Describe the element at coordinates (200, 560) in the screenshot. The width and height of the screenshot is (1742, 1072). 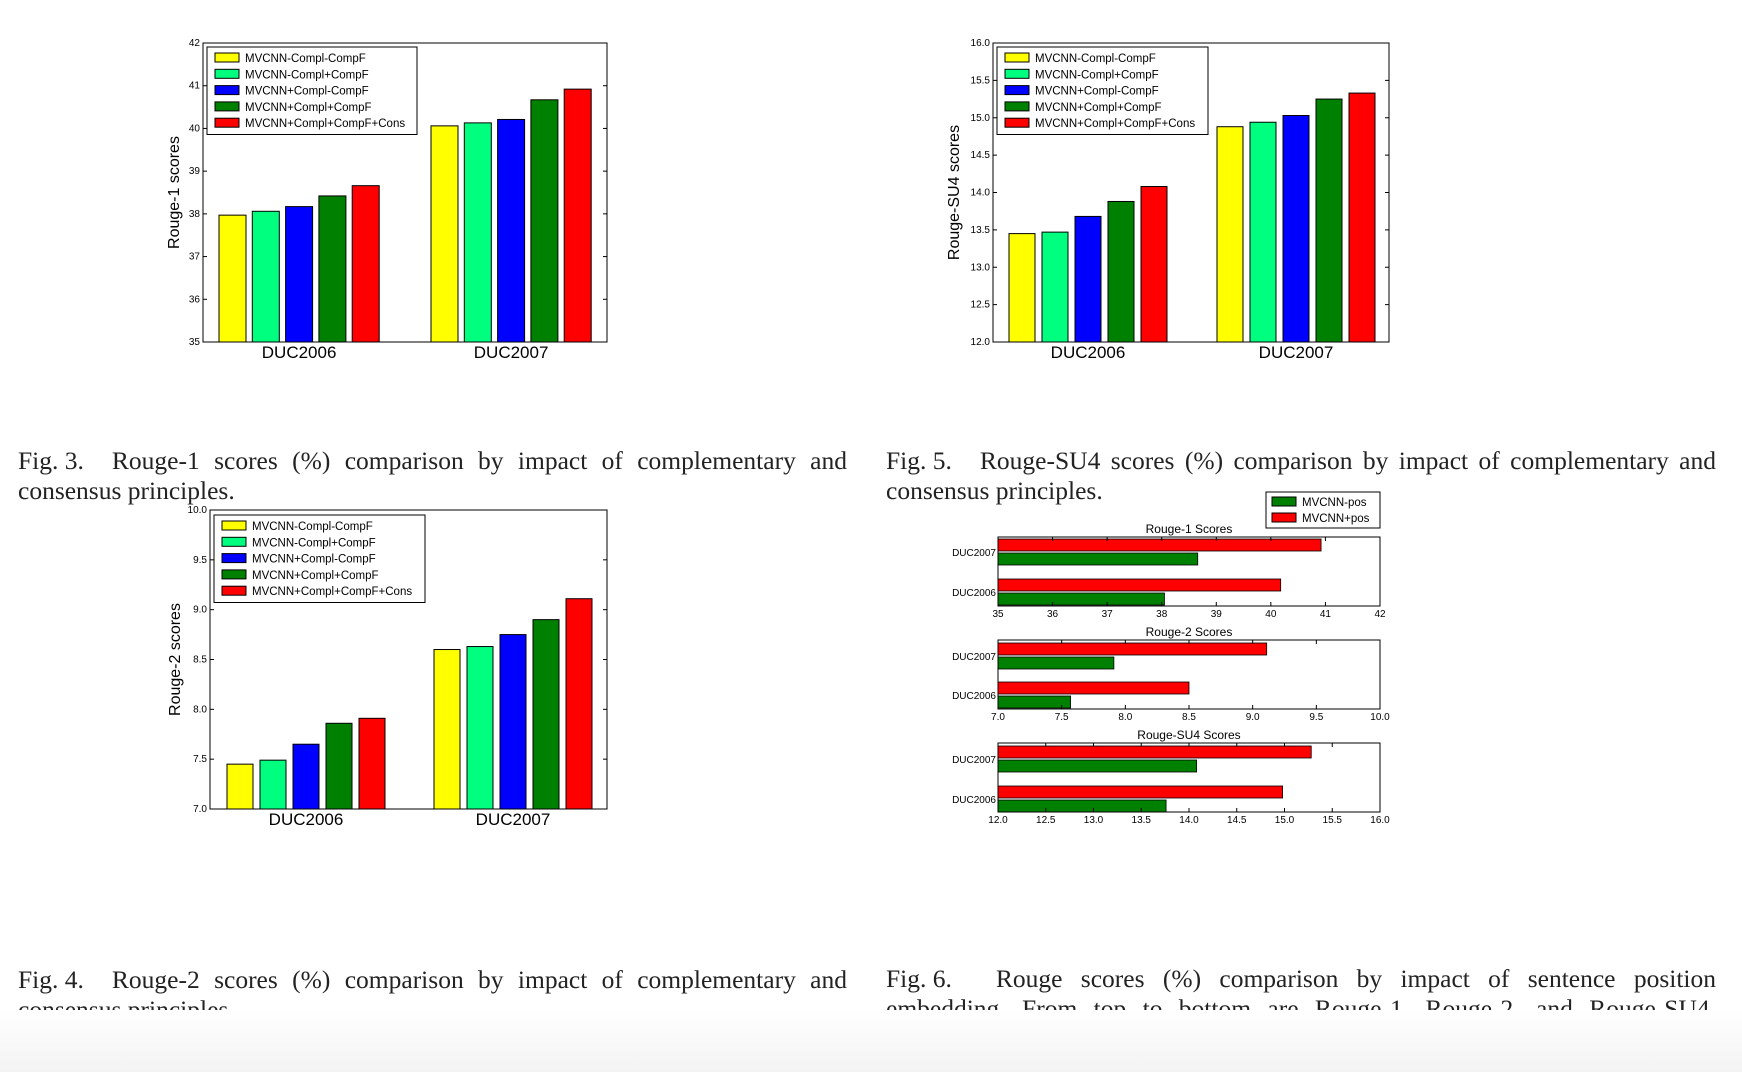
I see `y-tick-label: 9.5` at that location.